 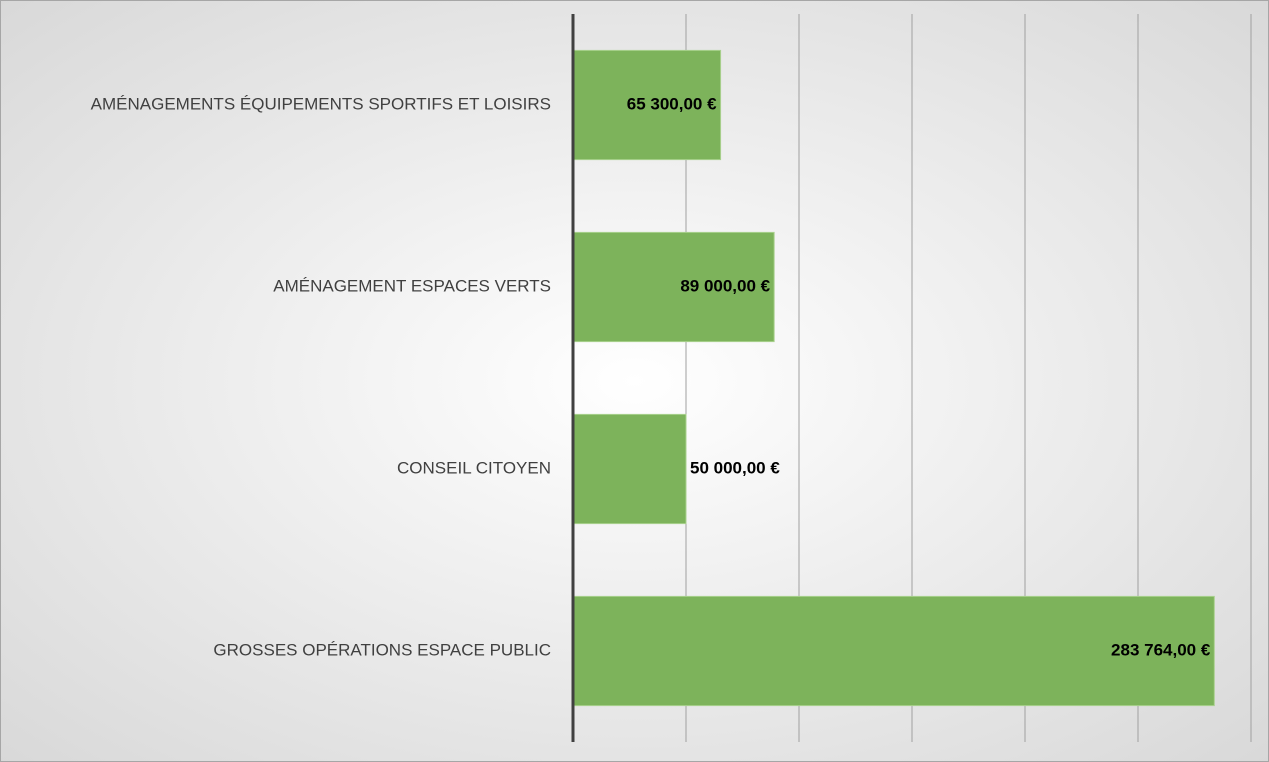 What do you see at coordinates (474, 467) in the screenshot?
I see `y-tick-label: CONSEIL CITOYEN` at bounding box center [474, 467].